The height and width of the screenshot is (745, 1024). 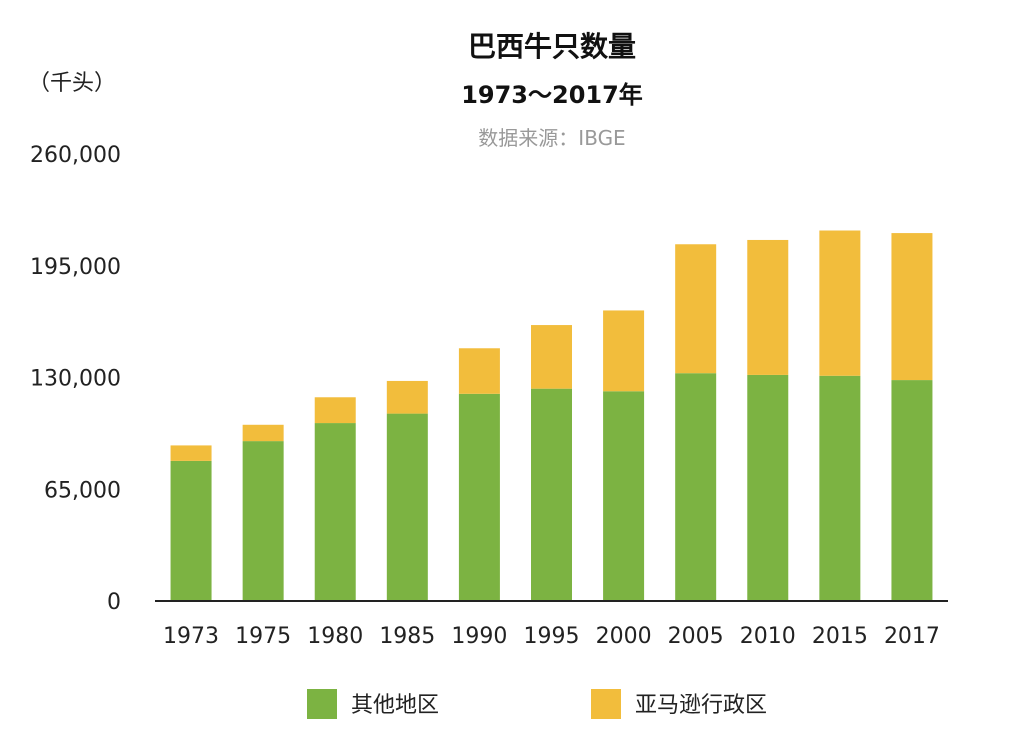 What do you see at coordinates (395, 705) in the screenshot?
I see `legend-label: 其他地区` at bounding box center [395, 705].